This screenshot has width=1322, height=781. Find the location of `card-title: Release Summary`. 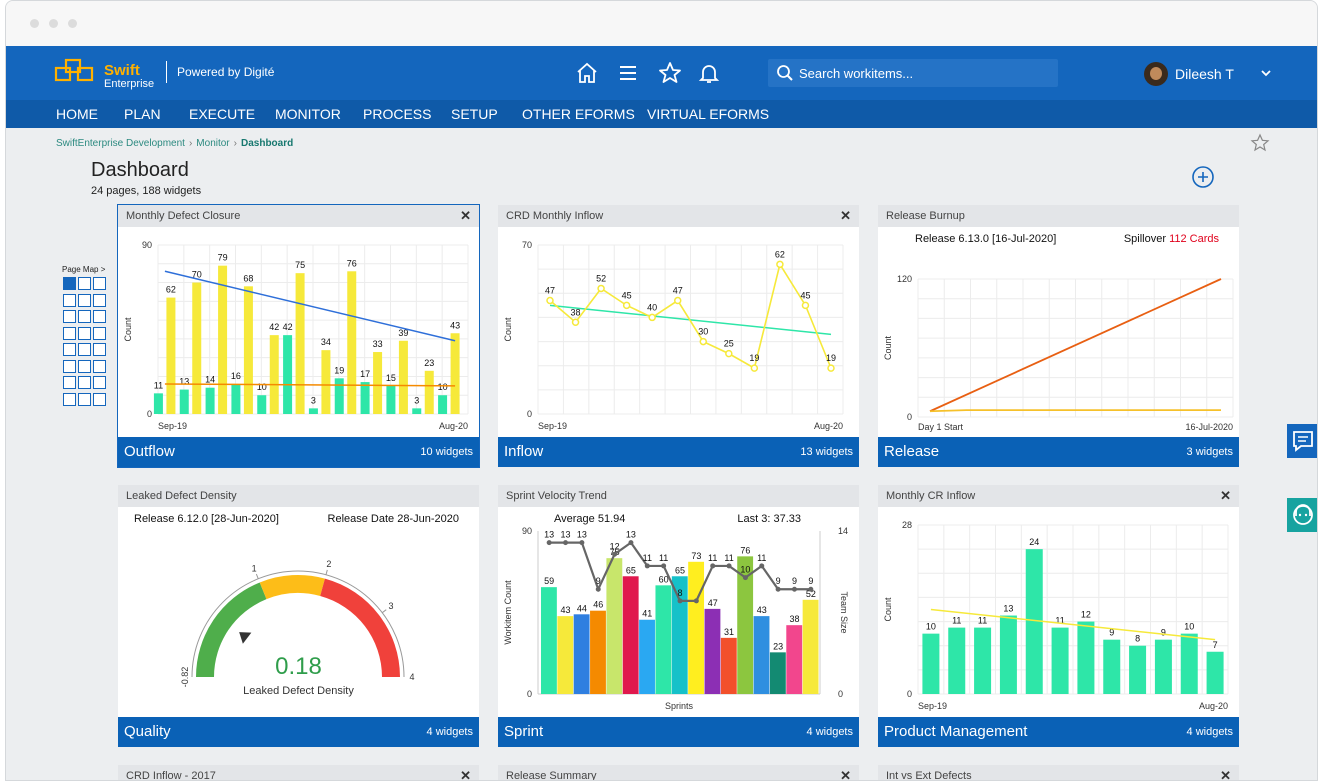

card-title: Release Summary is located at coordinates (551, 775).